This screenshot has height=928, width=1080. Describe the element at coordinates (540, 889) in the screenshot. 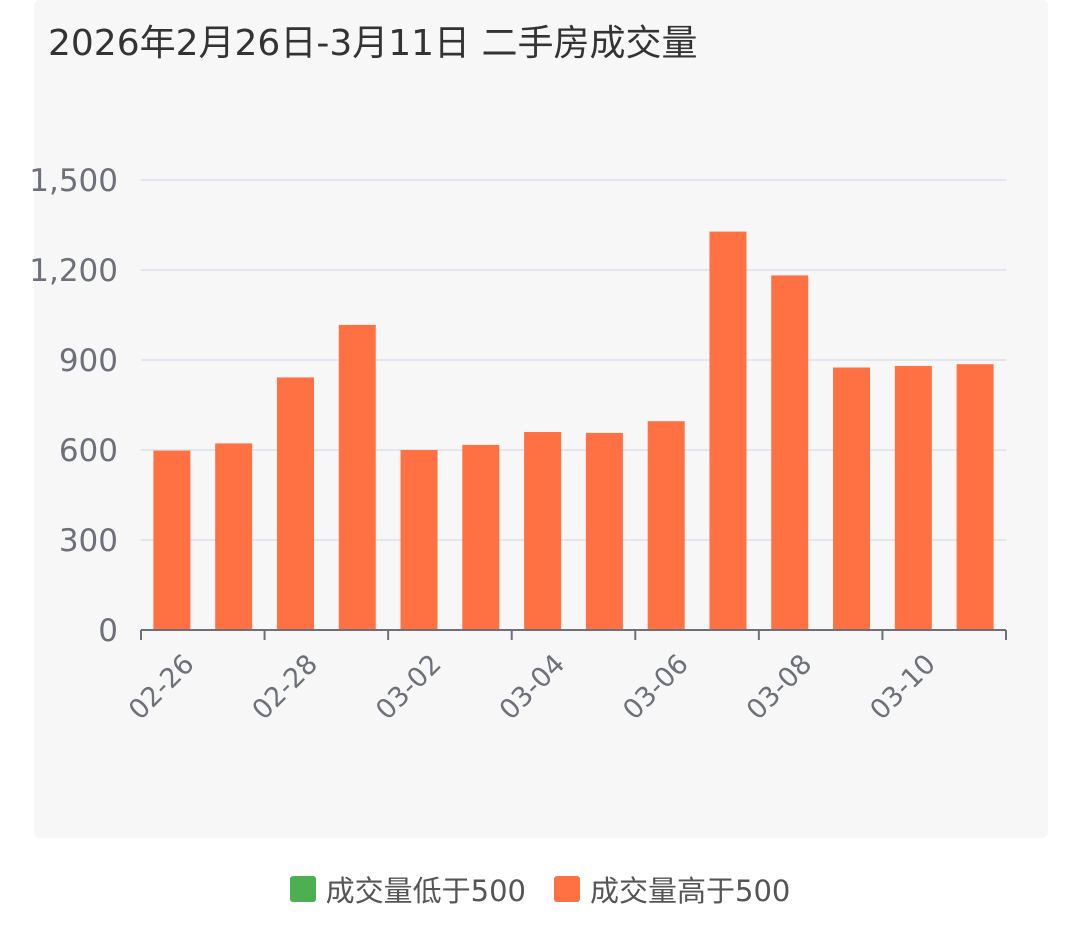

I see `legend: 成交量低于500 成交量高于500` at that location.